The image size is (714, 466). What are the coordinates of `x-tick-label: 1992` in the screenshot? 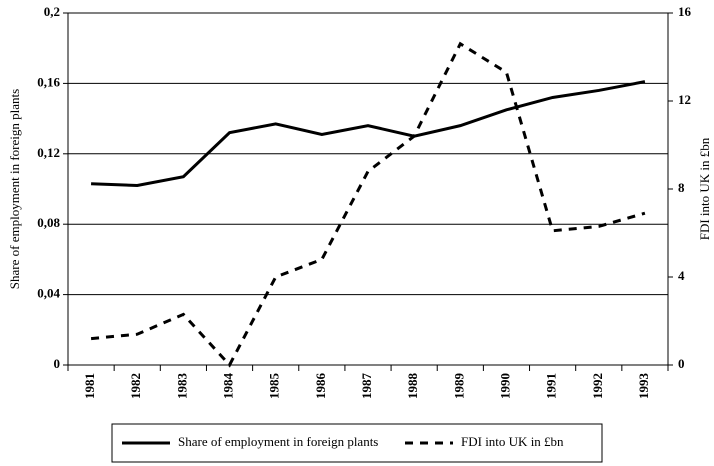 It's located at (597, 386).